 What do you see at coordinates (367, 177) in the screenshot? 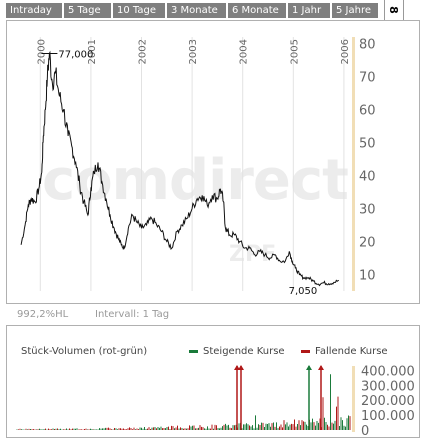
I see `y-tick-label: 40` at bounding box center [367, 177].